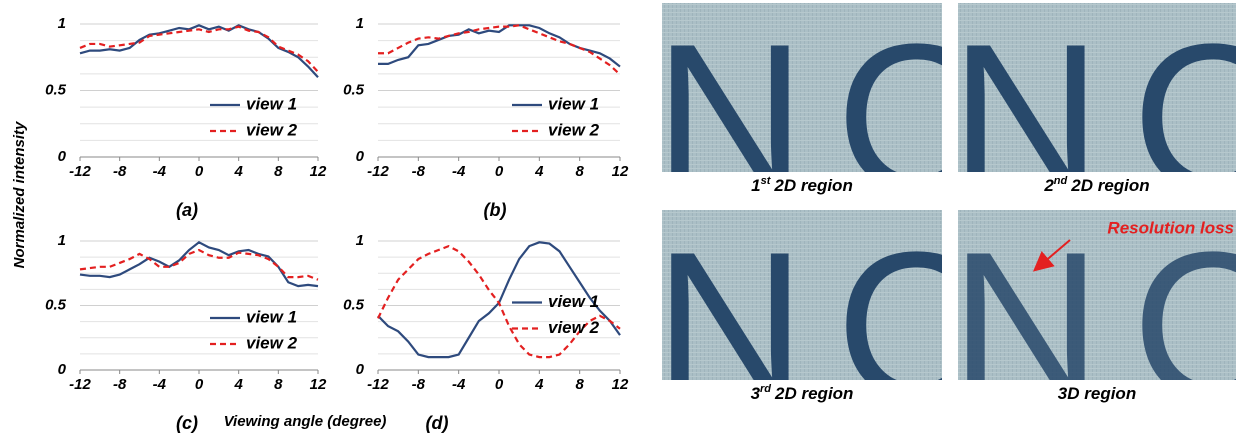 The height and width of the screenshot is (438, 1236). What do you see at coordinates (1061, 181) in the screenshot?
I see `caption-suffix: nd` at bounding box center [1061, 181].